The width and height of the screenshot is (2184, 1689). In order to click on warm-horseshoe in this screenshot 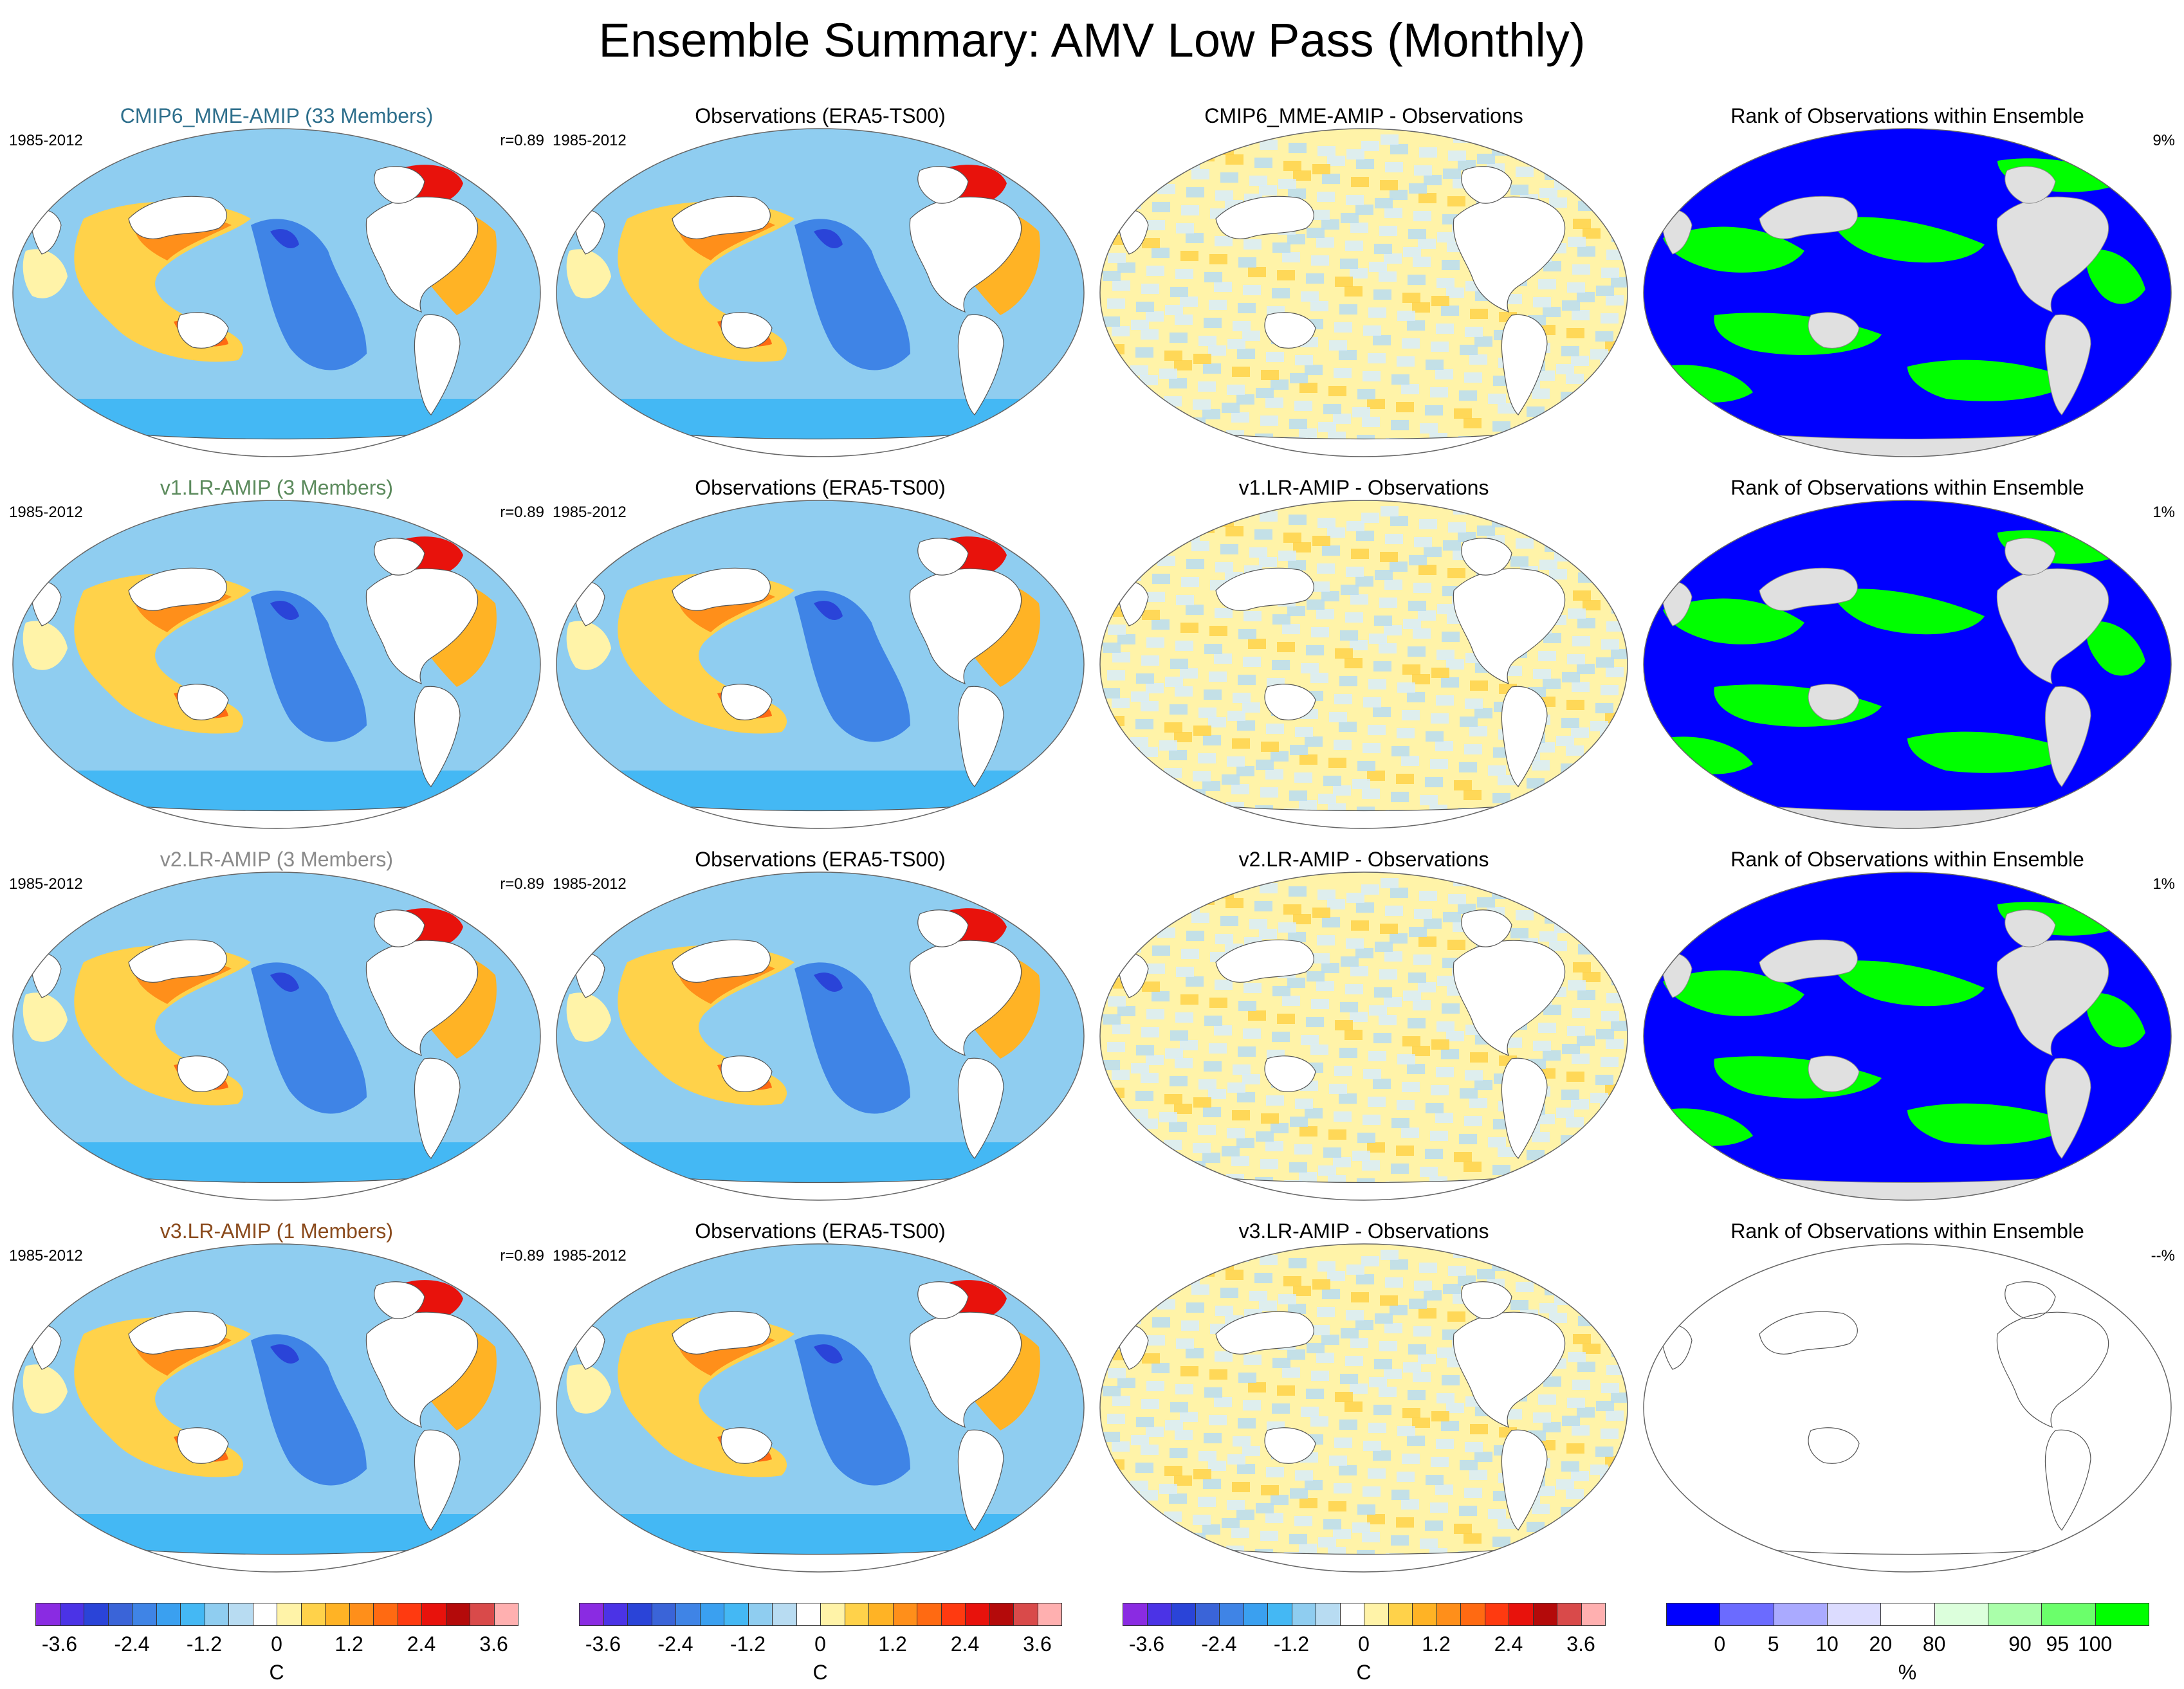, I will do `click(706, 281)`.